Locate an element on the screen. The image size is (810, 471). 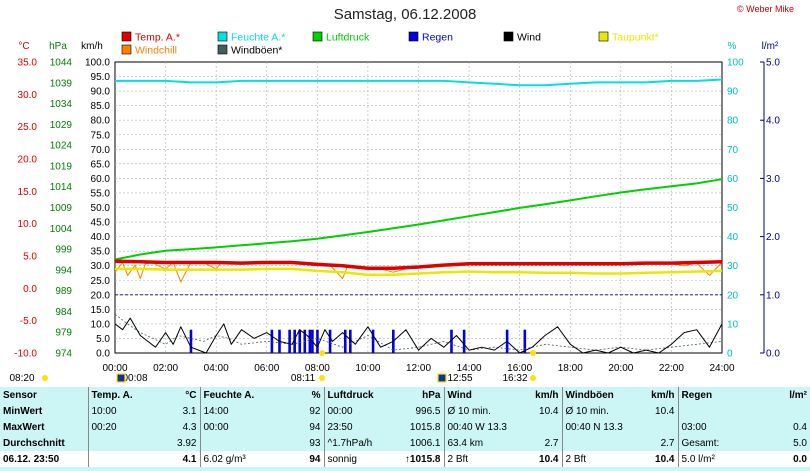
legend-swatch-luftdruck is located at coordinates (317, 36).